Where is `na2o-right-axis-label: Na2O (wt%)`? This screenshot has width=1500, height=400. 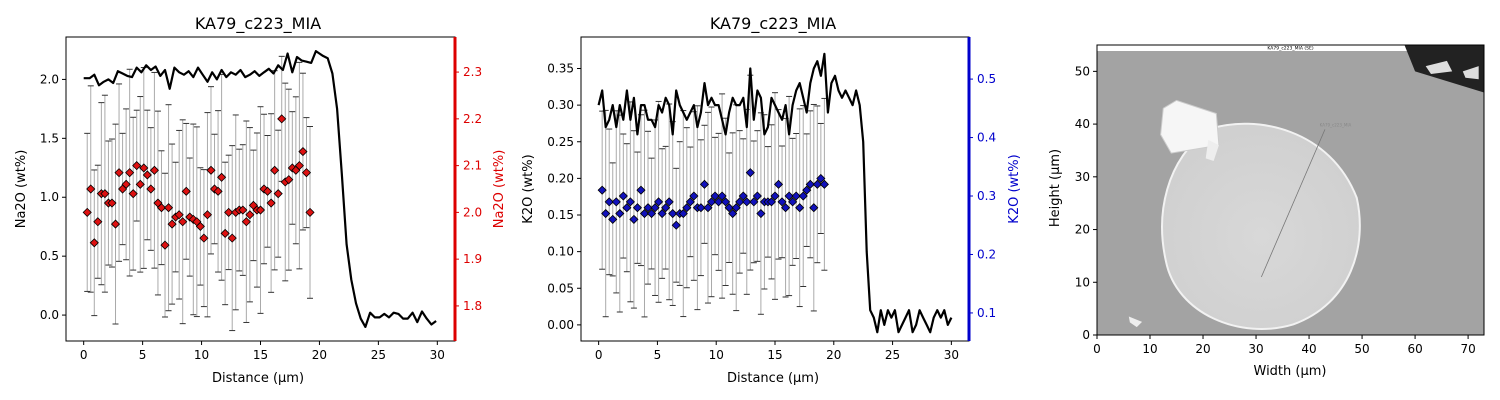 na2o-right-axis-label: Na2O (wt%) is located at coordinates (499, 189).